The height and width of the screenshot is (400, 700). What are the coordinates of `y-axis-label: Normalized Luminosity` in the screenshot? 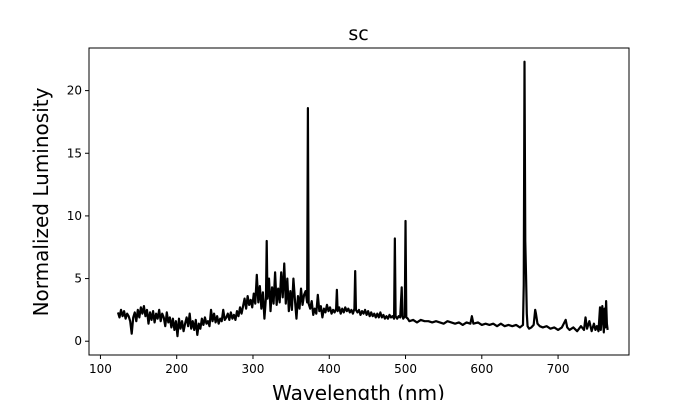 It's located at (41, 201).